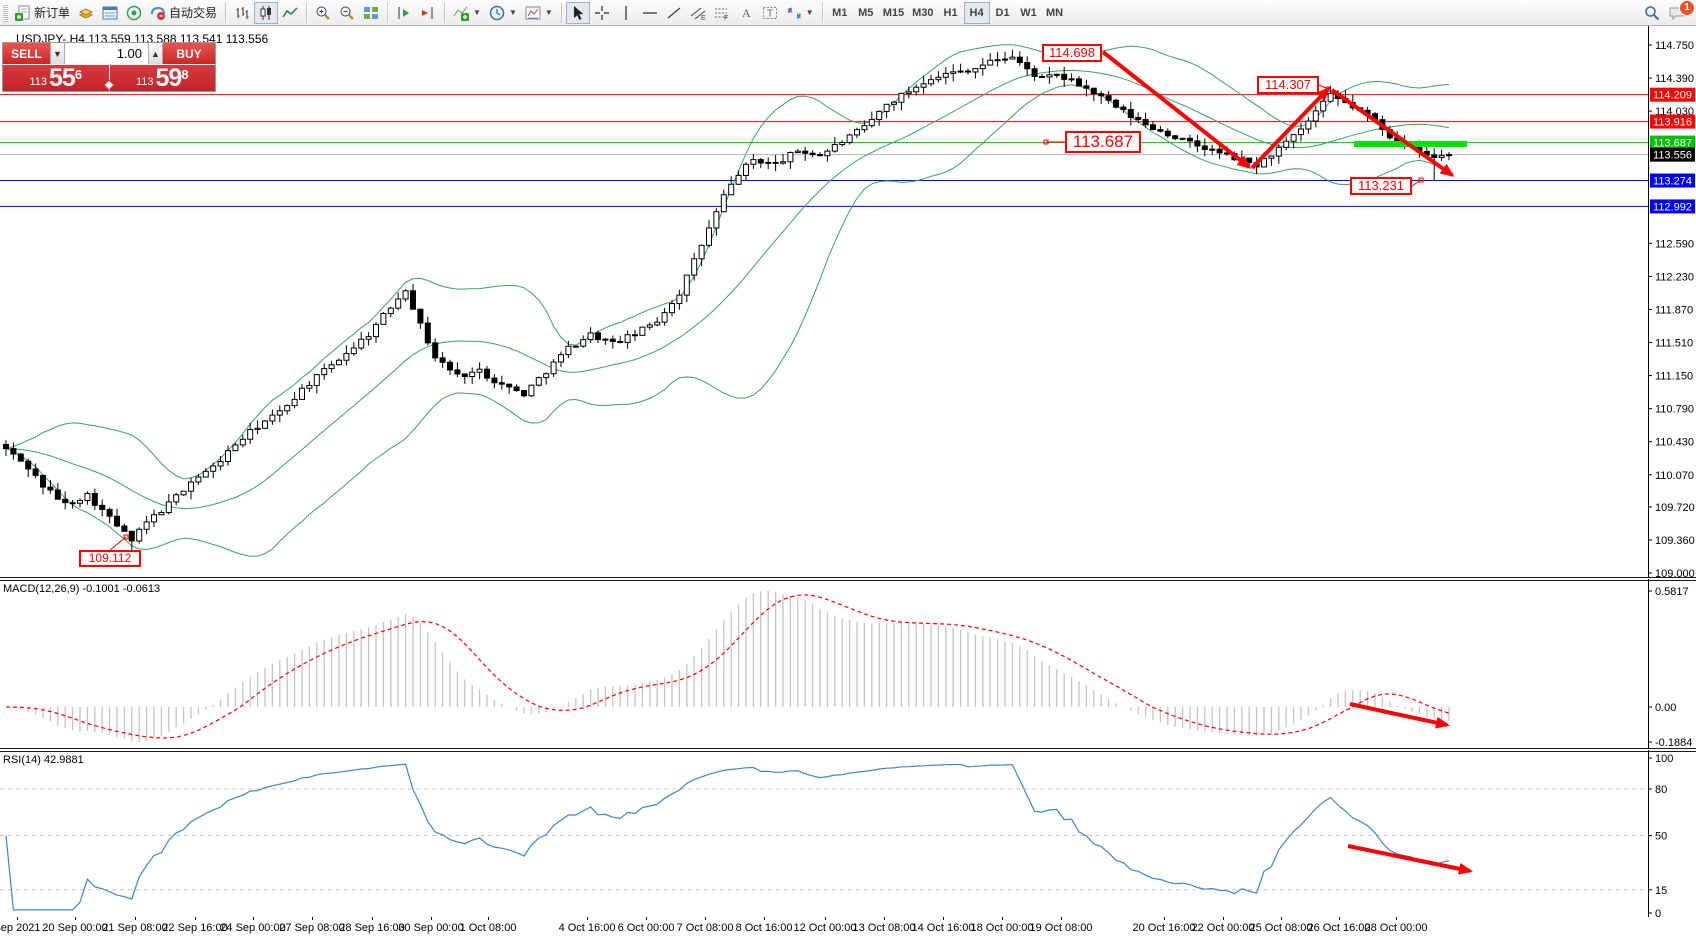  What do you see at coordinates (189, 53) in the screenshot?
I see `buy-button: BUY` at bounding box center [189, 53].